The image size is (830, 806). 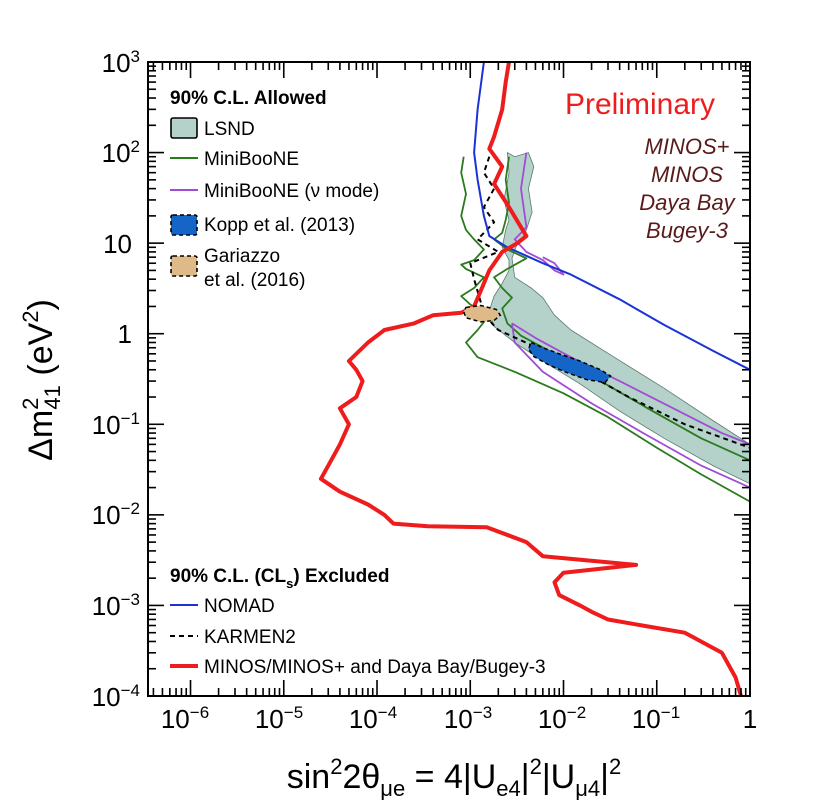 What do you see at coordinates (468, 718) in the screenshot?
I see `x-tick-label: 10⁻³` at bounding box center [468, 718].